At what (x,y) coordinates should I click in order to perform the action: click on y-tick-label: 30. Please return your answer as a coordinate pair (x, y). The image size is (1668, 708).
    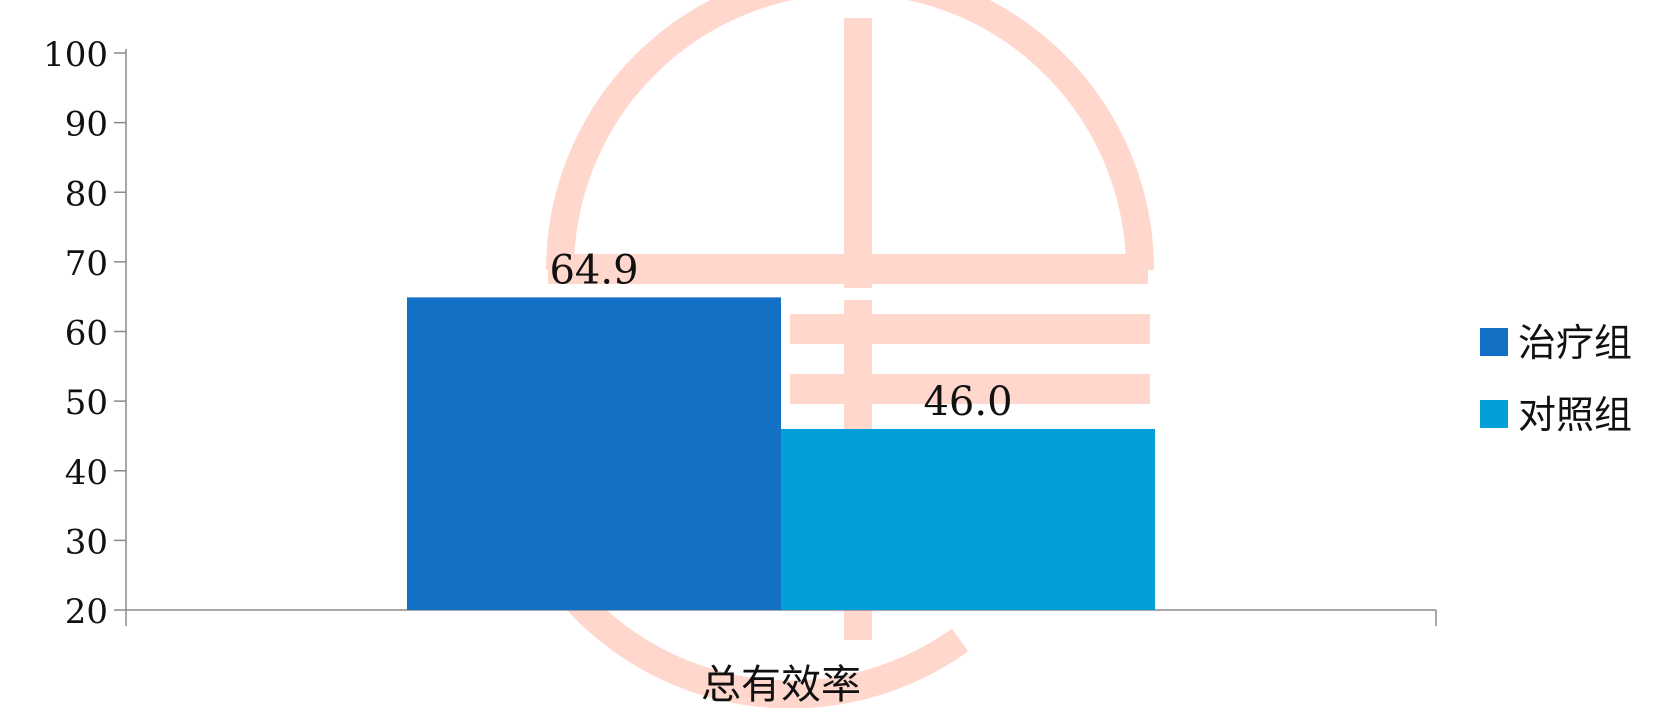
    Looking at the image, I should click on (86, 542).